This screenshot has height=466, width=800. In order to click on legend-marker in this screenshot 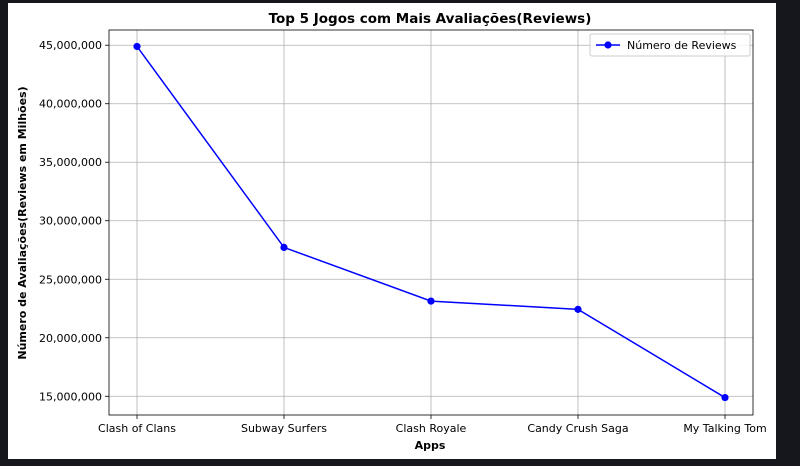, I will do `click(608, 45)`.